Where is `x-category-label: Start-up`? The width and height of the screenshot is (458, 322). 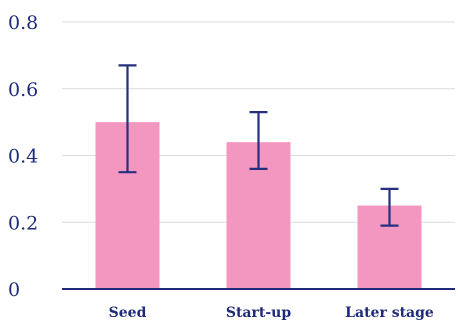 x-category-label: Start-up is located at coordinates (258, 313).